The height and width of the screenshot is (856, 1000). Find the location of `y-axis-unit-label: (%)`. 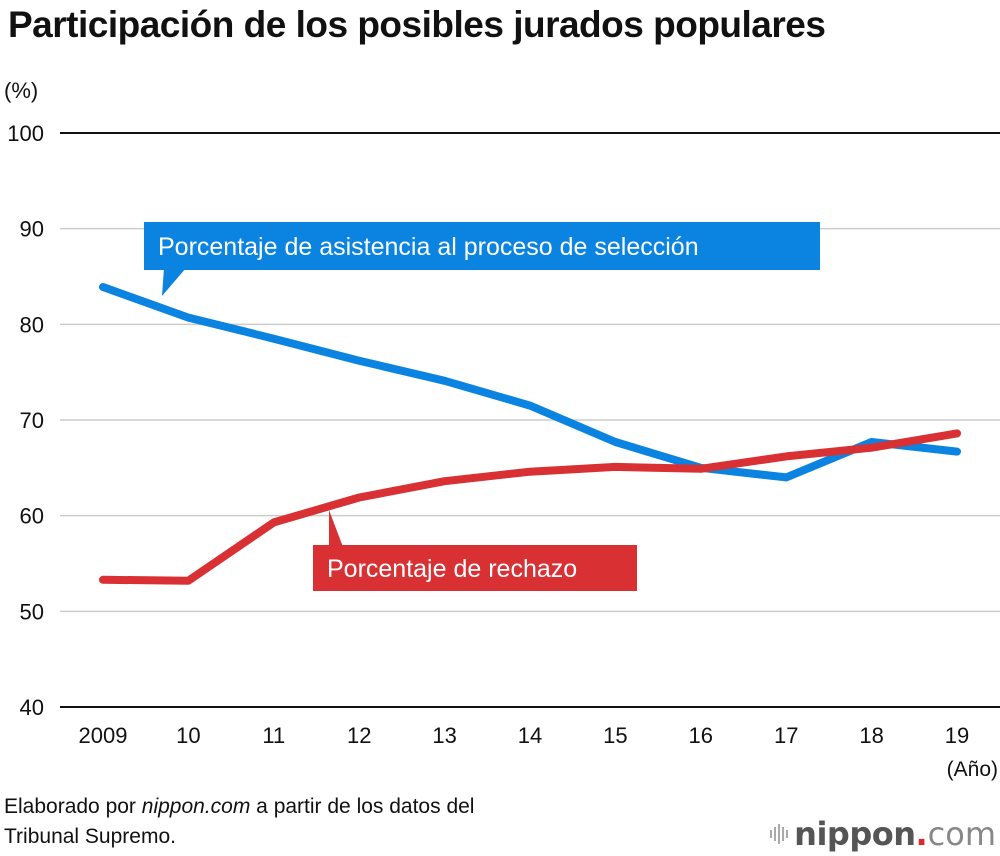

y-axis-unit-label: (%) is located at coordinates (21, 90).